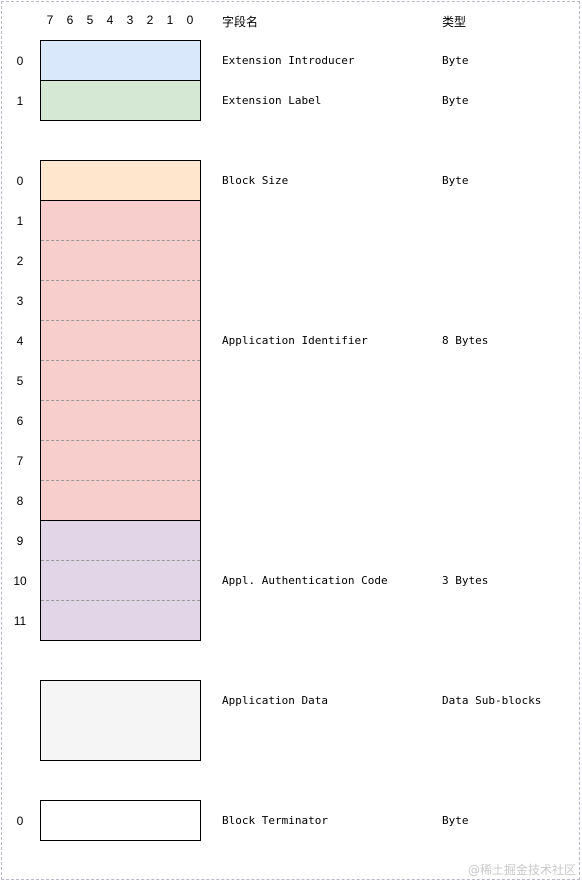 Image resolution: width=582 pixels, height=882 pixels. What do you see at coordinates (455, 180) in the screenshot?
I see `type-block-size: Byte` at bounding box center [455, 180].